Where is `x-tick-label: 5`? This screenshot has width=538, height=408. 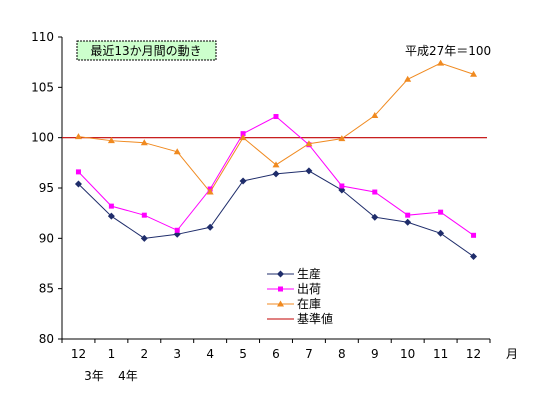
x-tick-label: 5 is located at coordinates (243, 354).